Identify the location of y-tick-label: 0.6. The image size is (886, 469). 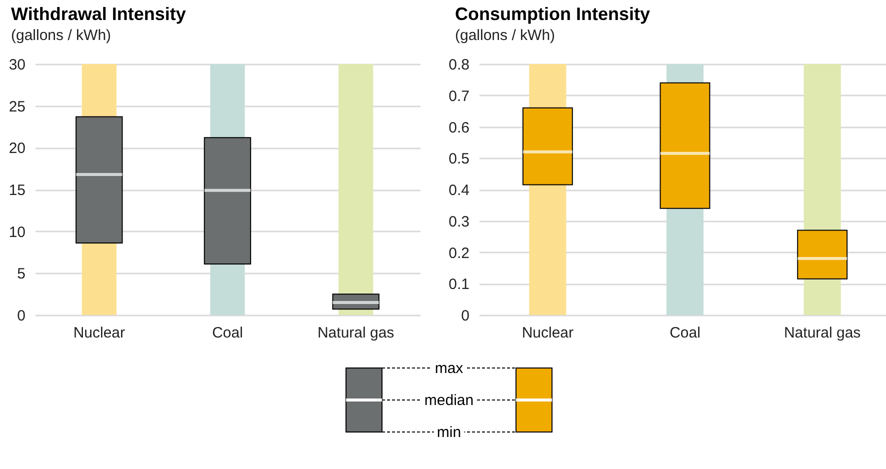
(459, 127).